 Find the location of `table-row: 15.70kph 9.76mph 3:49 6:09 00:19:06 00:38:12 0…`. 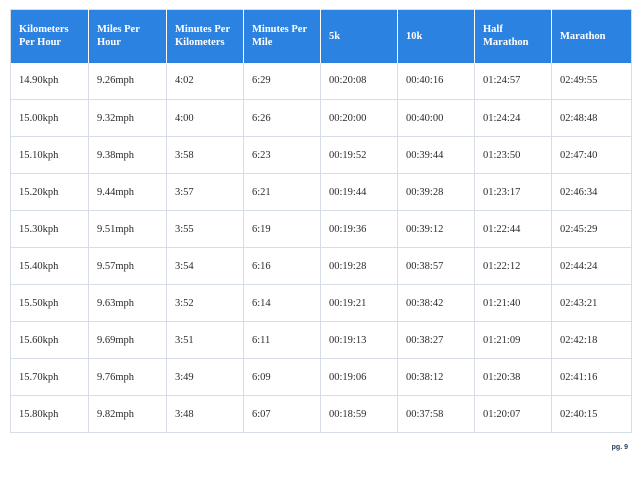

table-row: 15.70kph 9.76mph 3:49 6:09 00:19:06 00:38:12 0… is located at coordinates (321, 377).